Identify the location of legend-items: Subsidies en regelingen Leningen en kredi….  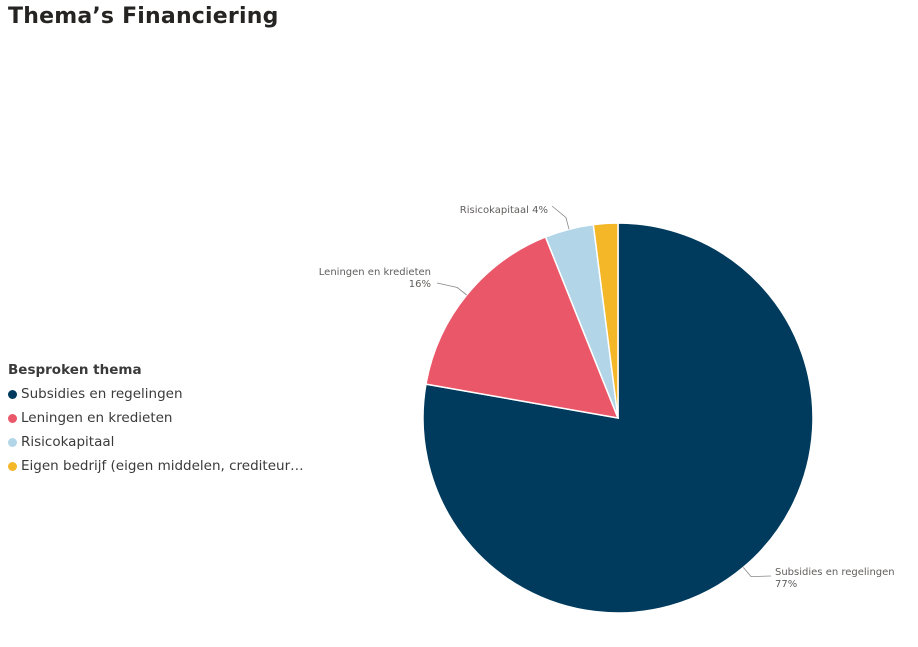
(158, 430).